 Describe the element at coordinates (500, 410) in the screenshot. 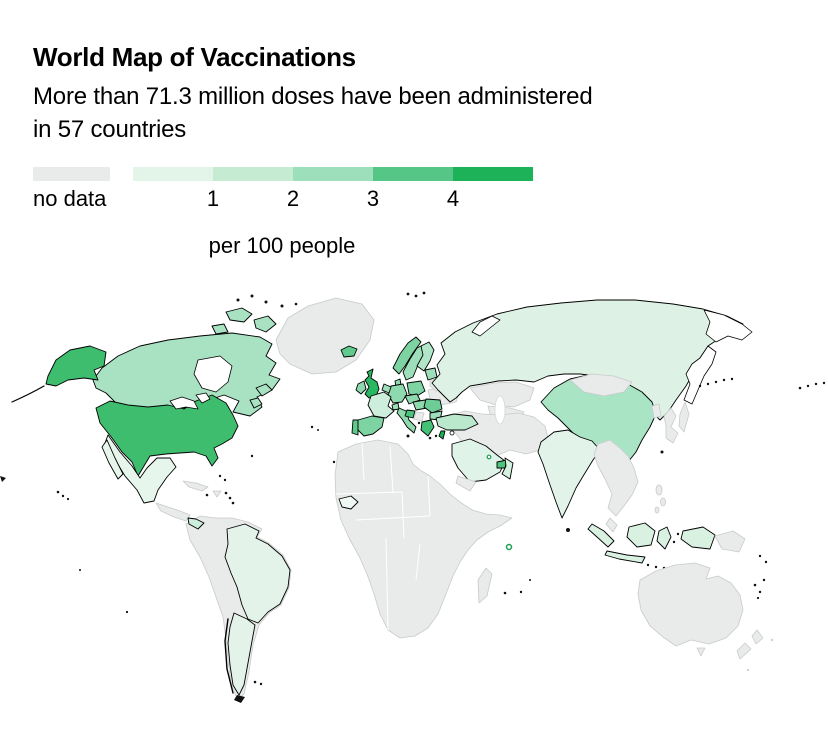

I see `caspian-sea` at that location.